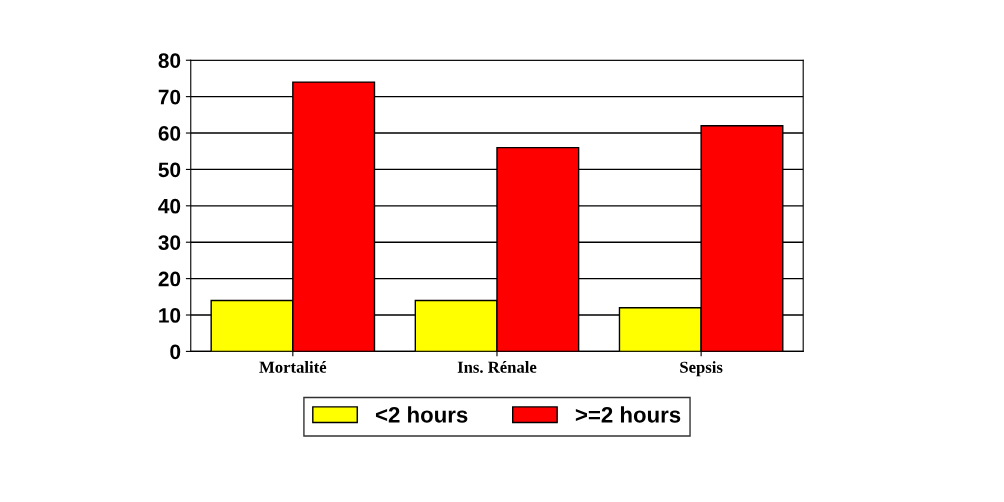 Image resolution: width=1004 pixels, height=502 pixels. Describe the element at coordinates (293, 367) in the screenshot. I see `x-tick-label: Mortalité` at that location.